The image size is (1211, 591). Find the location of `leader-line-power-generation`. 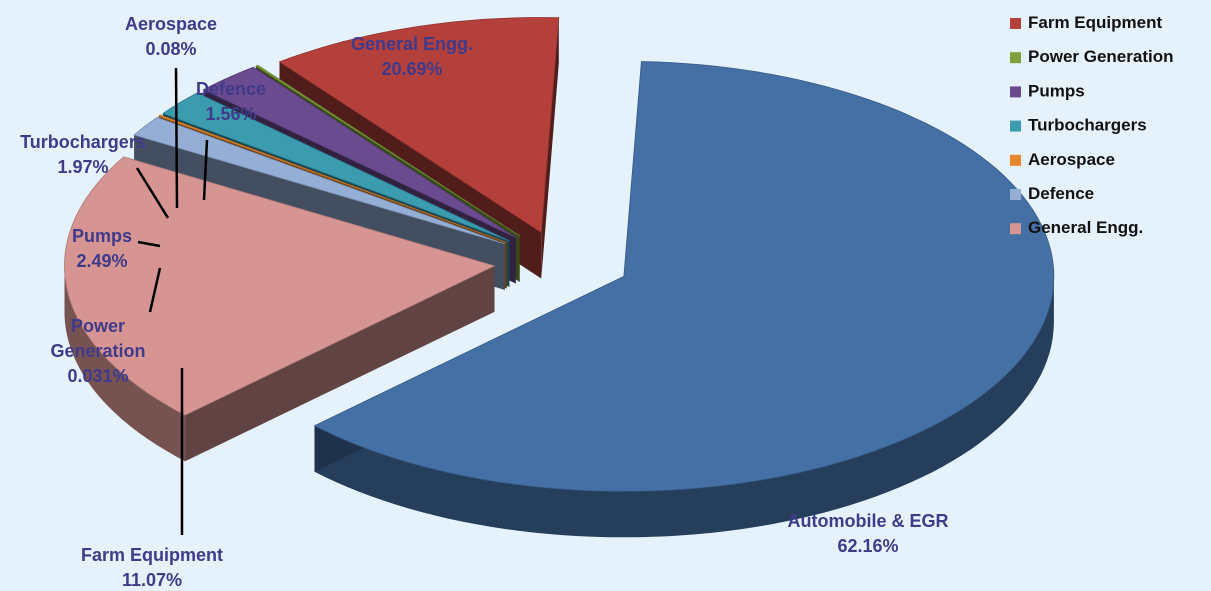

leader-line-power-generation is located at coordinates (155, 290).